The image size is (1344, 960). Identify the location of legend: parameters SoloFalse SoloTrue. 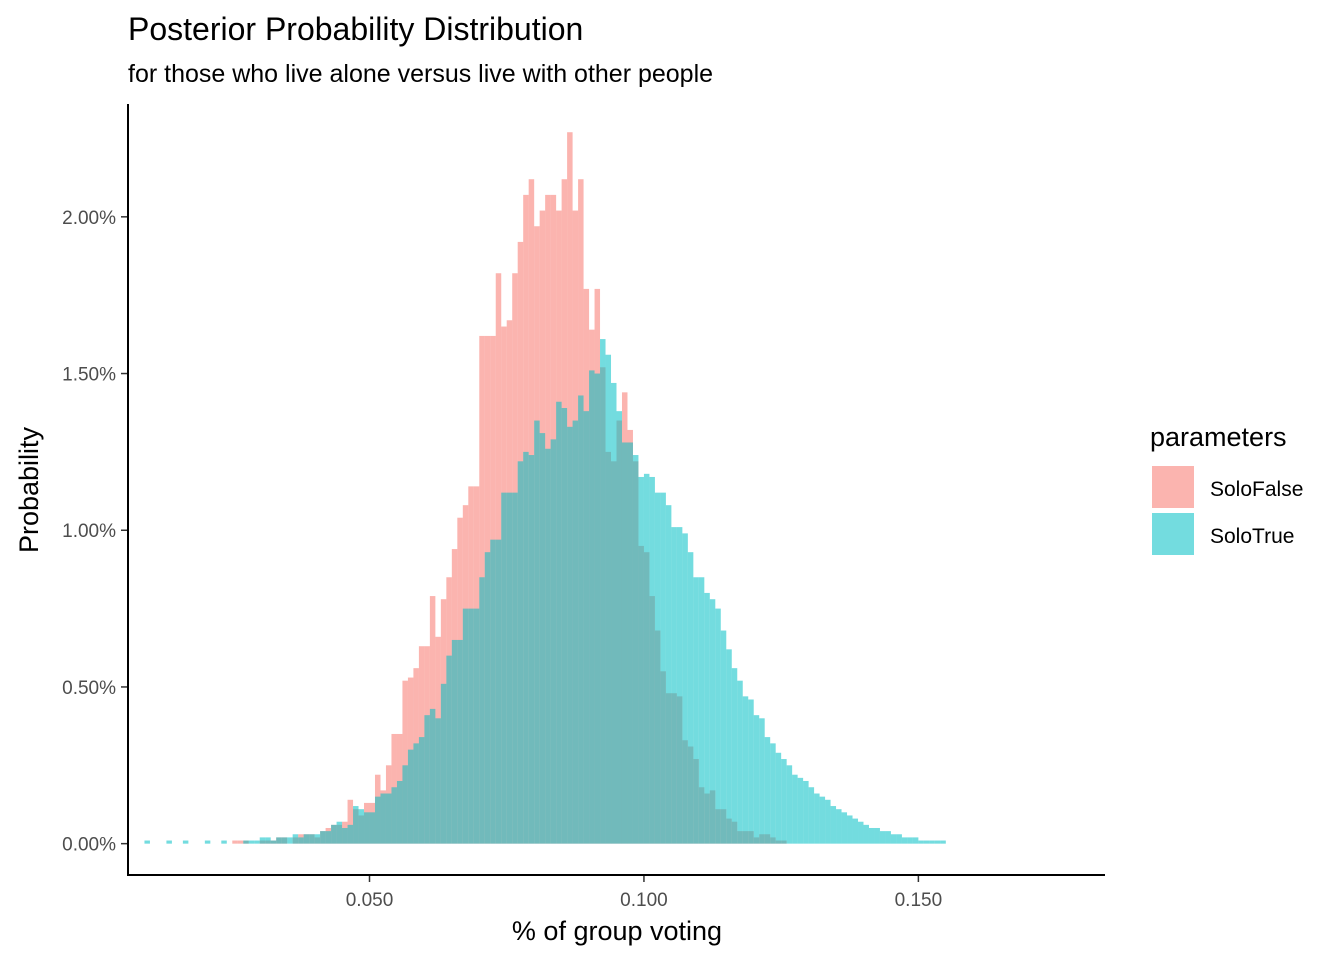
(1226, 488).